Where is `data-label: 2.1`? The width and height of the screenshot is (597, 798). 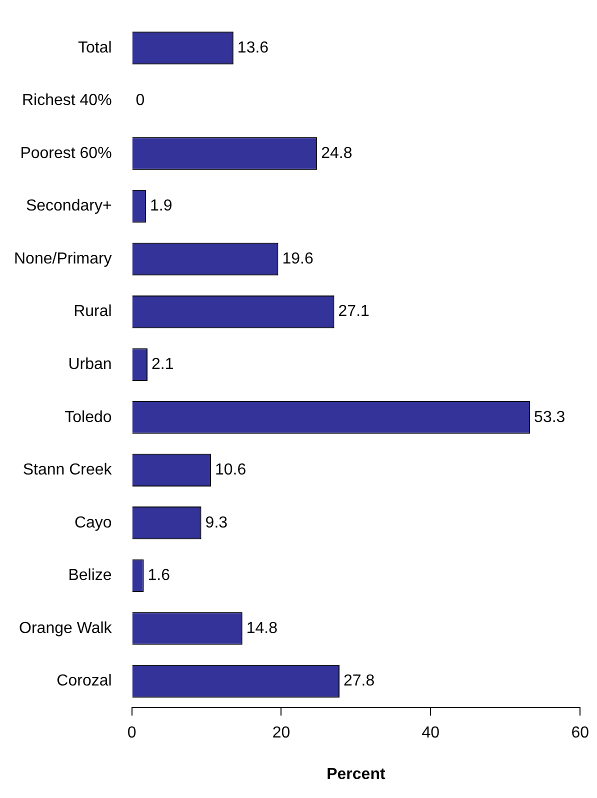 data-label: 2.1 is located at coordinates (162, 365).